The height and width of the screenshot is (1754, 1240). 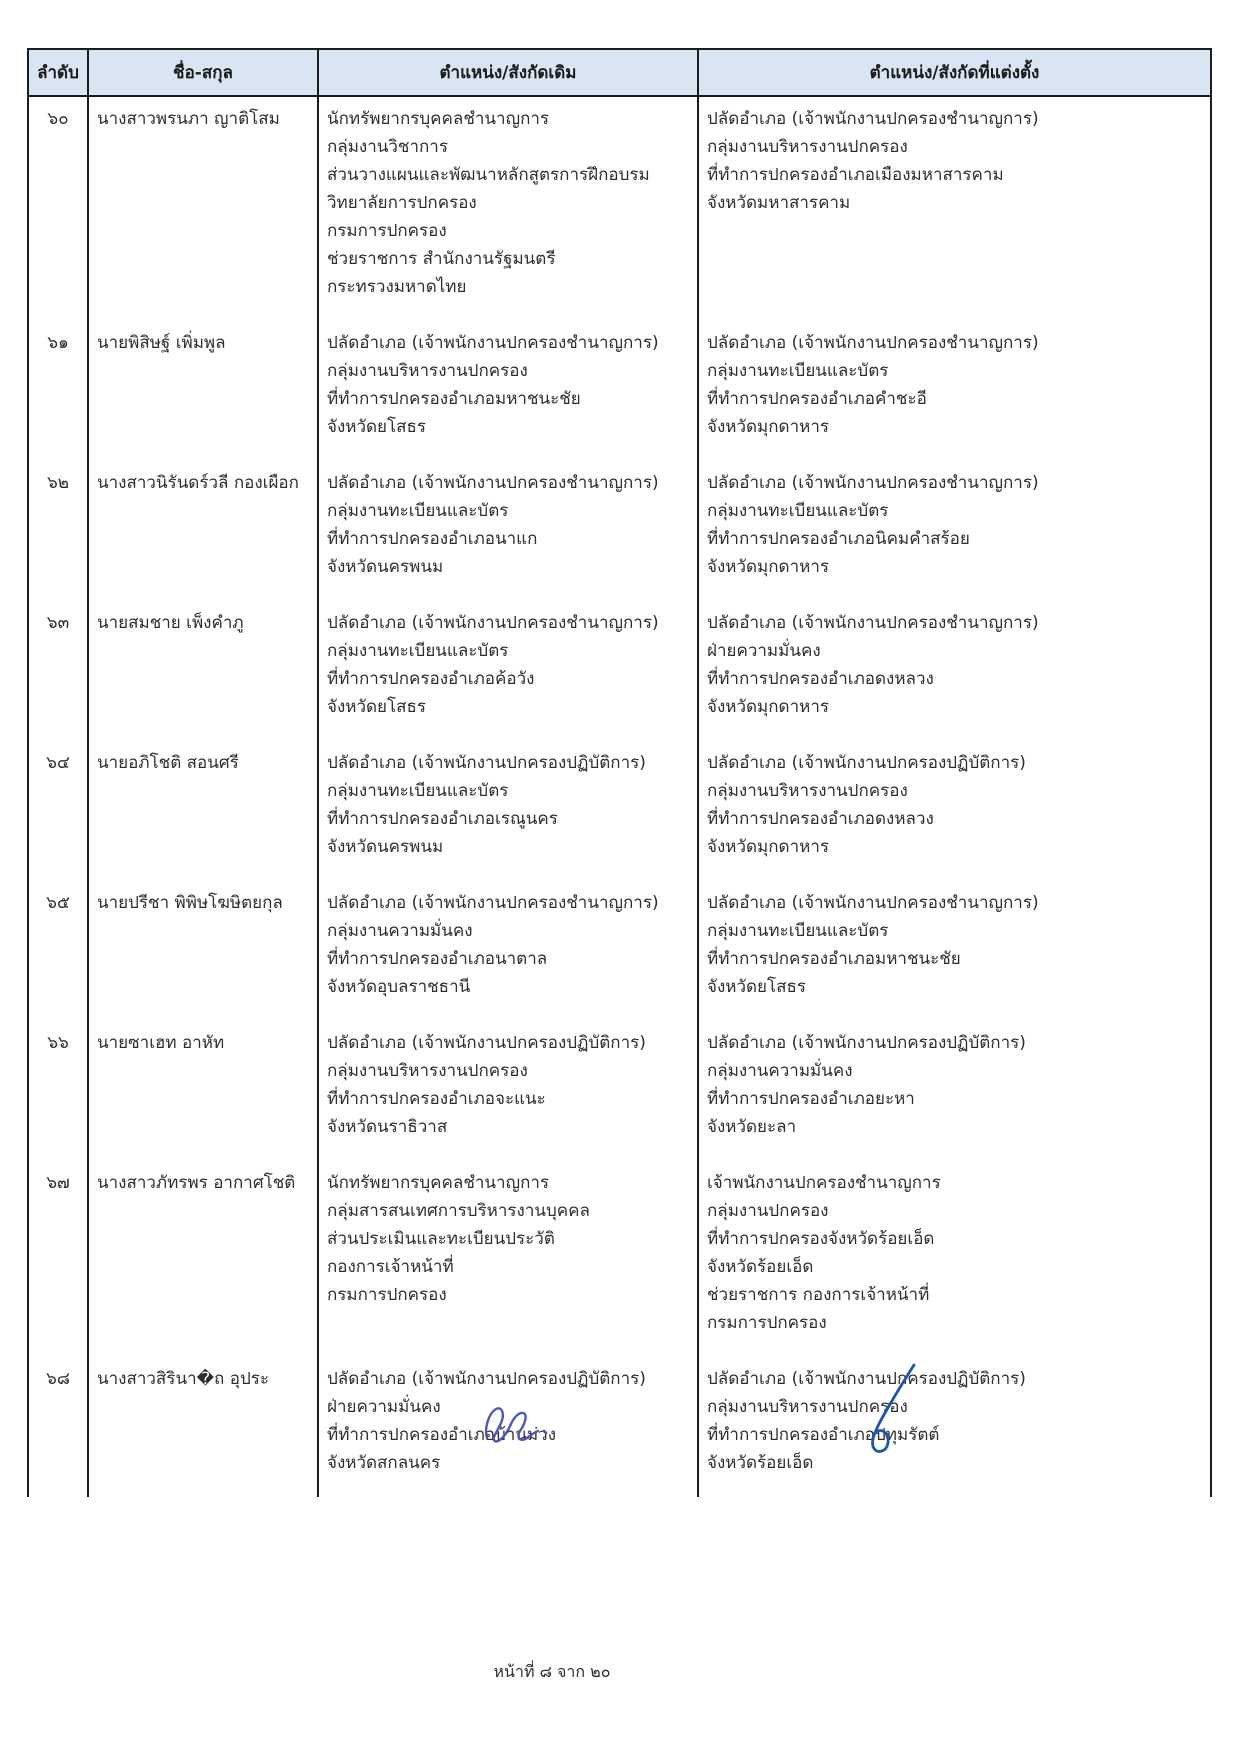 What do you see at coordinates (58, 1427) in the screenshot?
I see `cell-order-number: ๖๘` at bounding box center [58, 1427].